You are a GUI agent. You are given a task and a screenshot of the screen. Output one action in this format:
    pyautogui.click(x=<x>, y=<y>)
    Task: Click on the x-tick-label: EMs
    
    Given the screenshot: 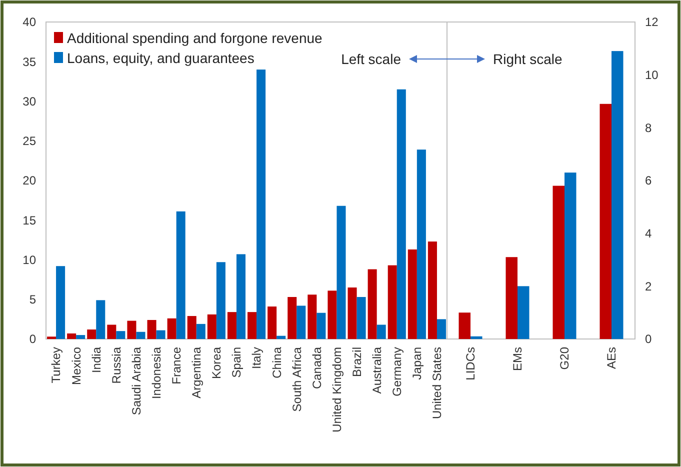 What is the action you would take?
    pyautogui.click(x=517, y=359)
    